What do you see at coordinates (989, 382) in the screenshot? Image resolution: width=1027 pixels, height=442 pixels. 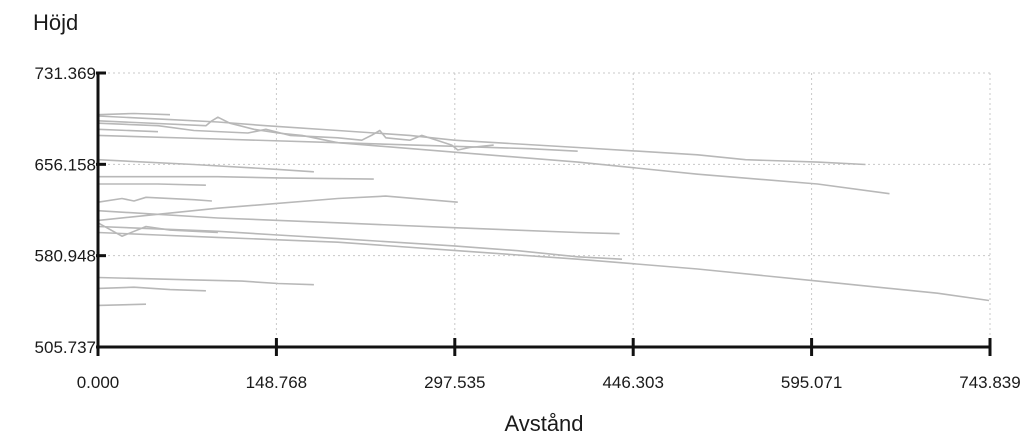 I see `x-tick-label: 743.839` at bounding box center [989, 382].